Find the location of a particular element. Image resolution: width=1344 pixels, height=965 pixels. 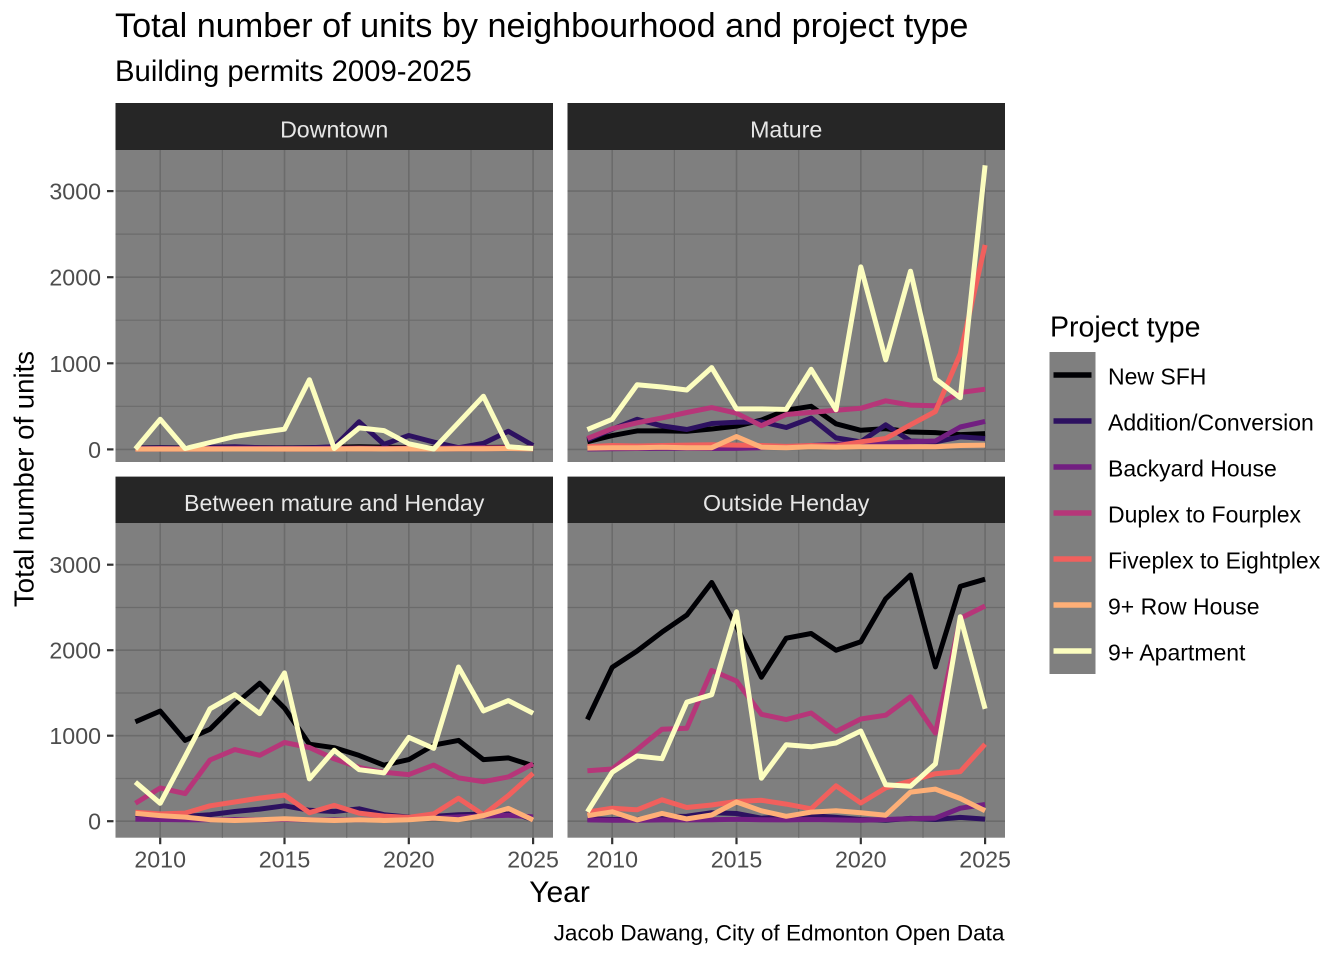

svg-text: Outside Henday is located at coordinates (786, 503).